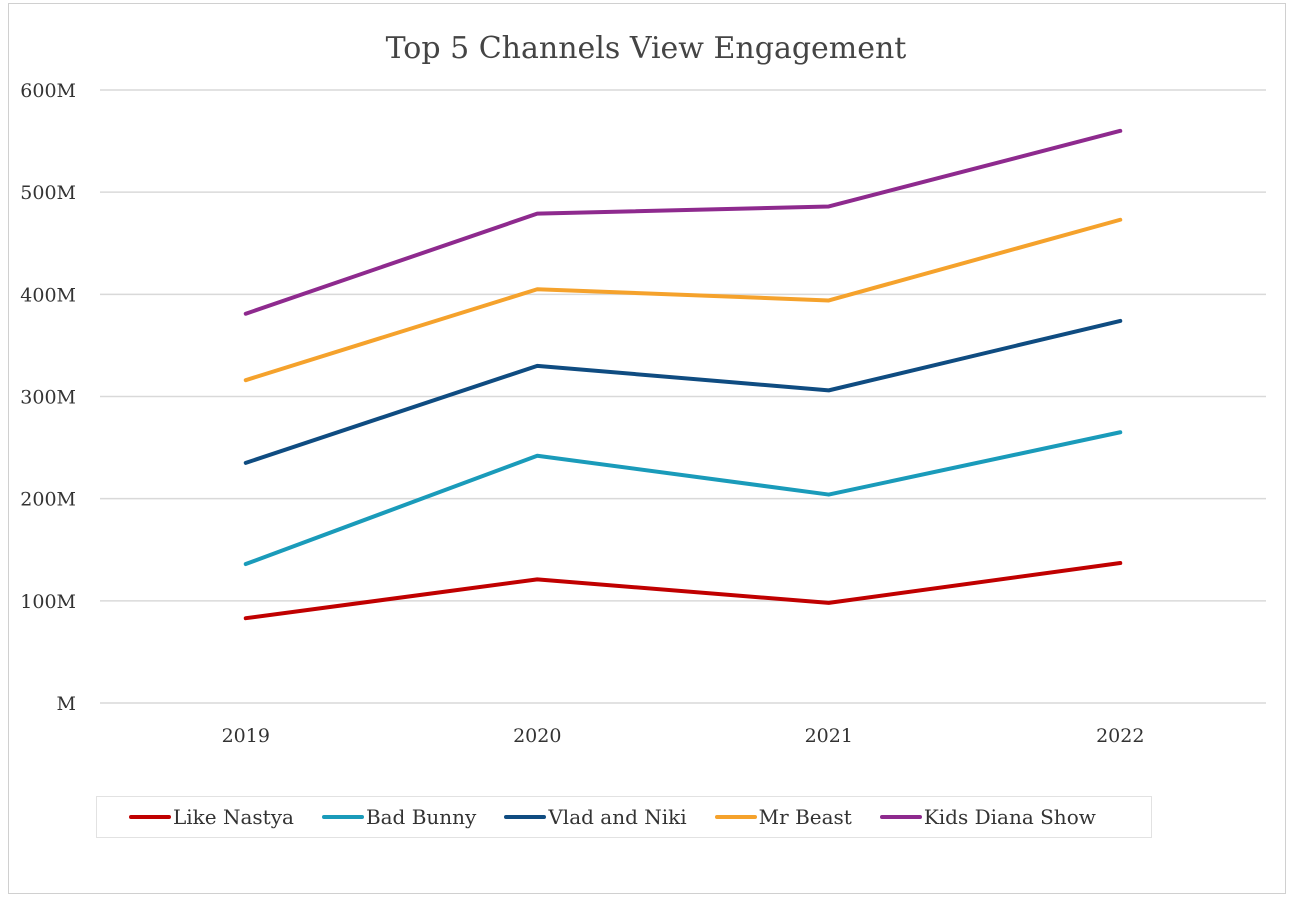 Image resolution: width=1296 pixels, height=904 pixels. I want to click on legend-item: Kids Diana Show, so click(987, 817).